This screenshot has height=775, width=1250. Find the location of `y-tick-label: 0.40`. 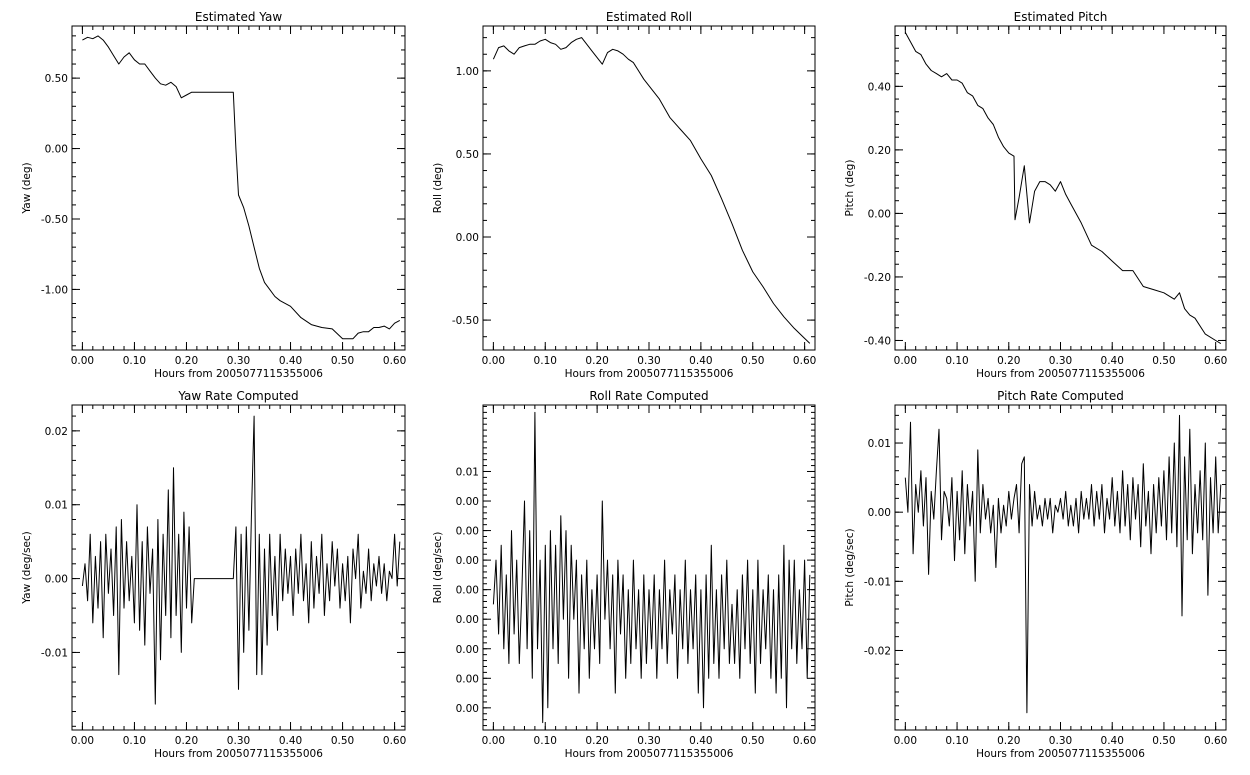

y-tick-label: 0.40 is located at coordinates (879, 87).